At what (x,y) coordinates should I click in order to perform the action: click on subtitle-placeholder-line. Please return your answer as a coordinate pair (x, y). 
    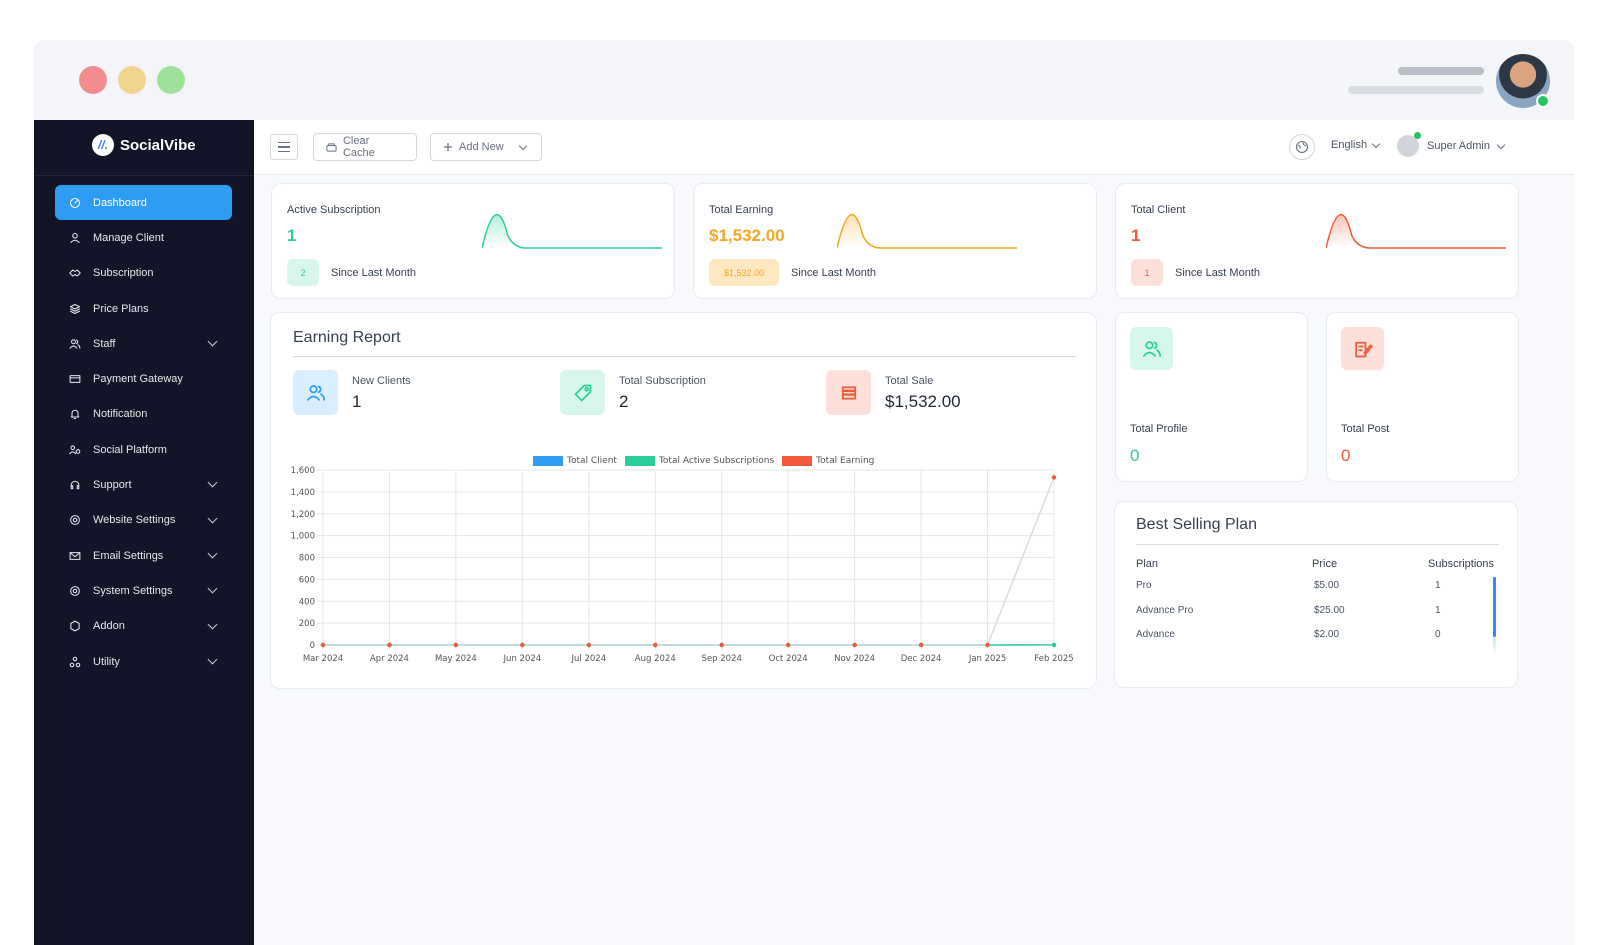
    Looking at the image, I should click on (1416, 90).